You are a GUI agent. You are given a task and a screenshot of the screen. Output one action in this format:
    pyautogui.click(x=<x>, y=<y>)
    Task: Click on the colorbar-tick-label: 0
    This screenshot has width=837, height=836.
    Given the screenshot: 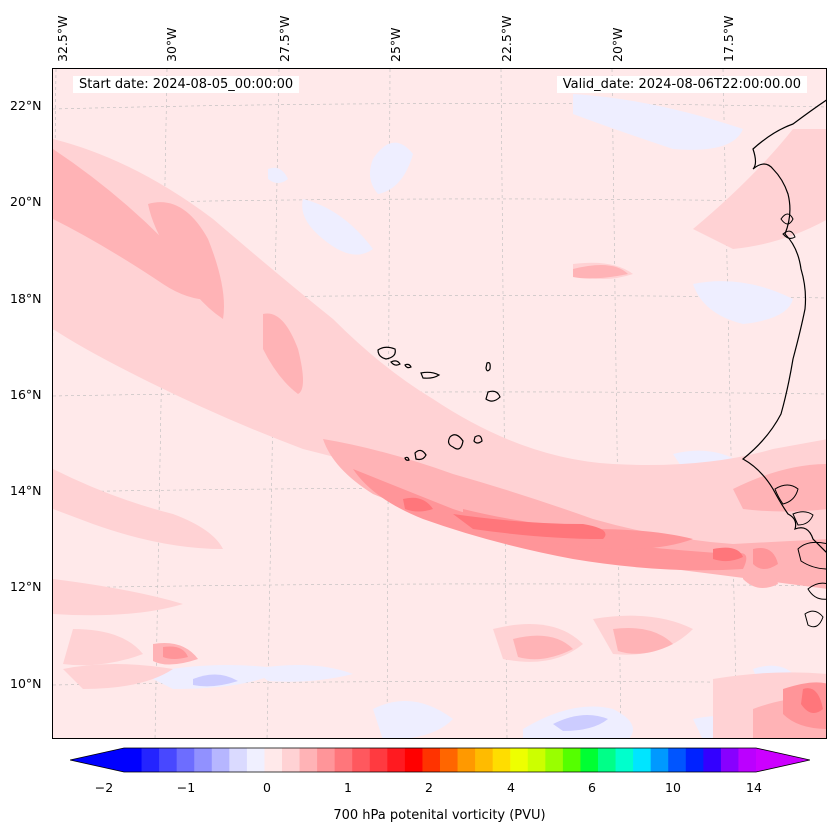 What is the action you would take?
    pyautogui.click(x=267, y=787)
    